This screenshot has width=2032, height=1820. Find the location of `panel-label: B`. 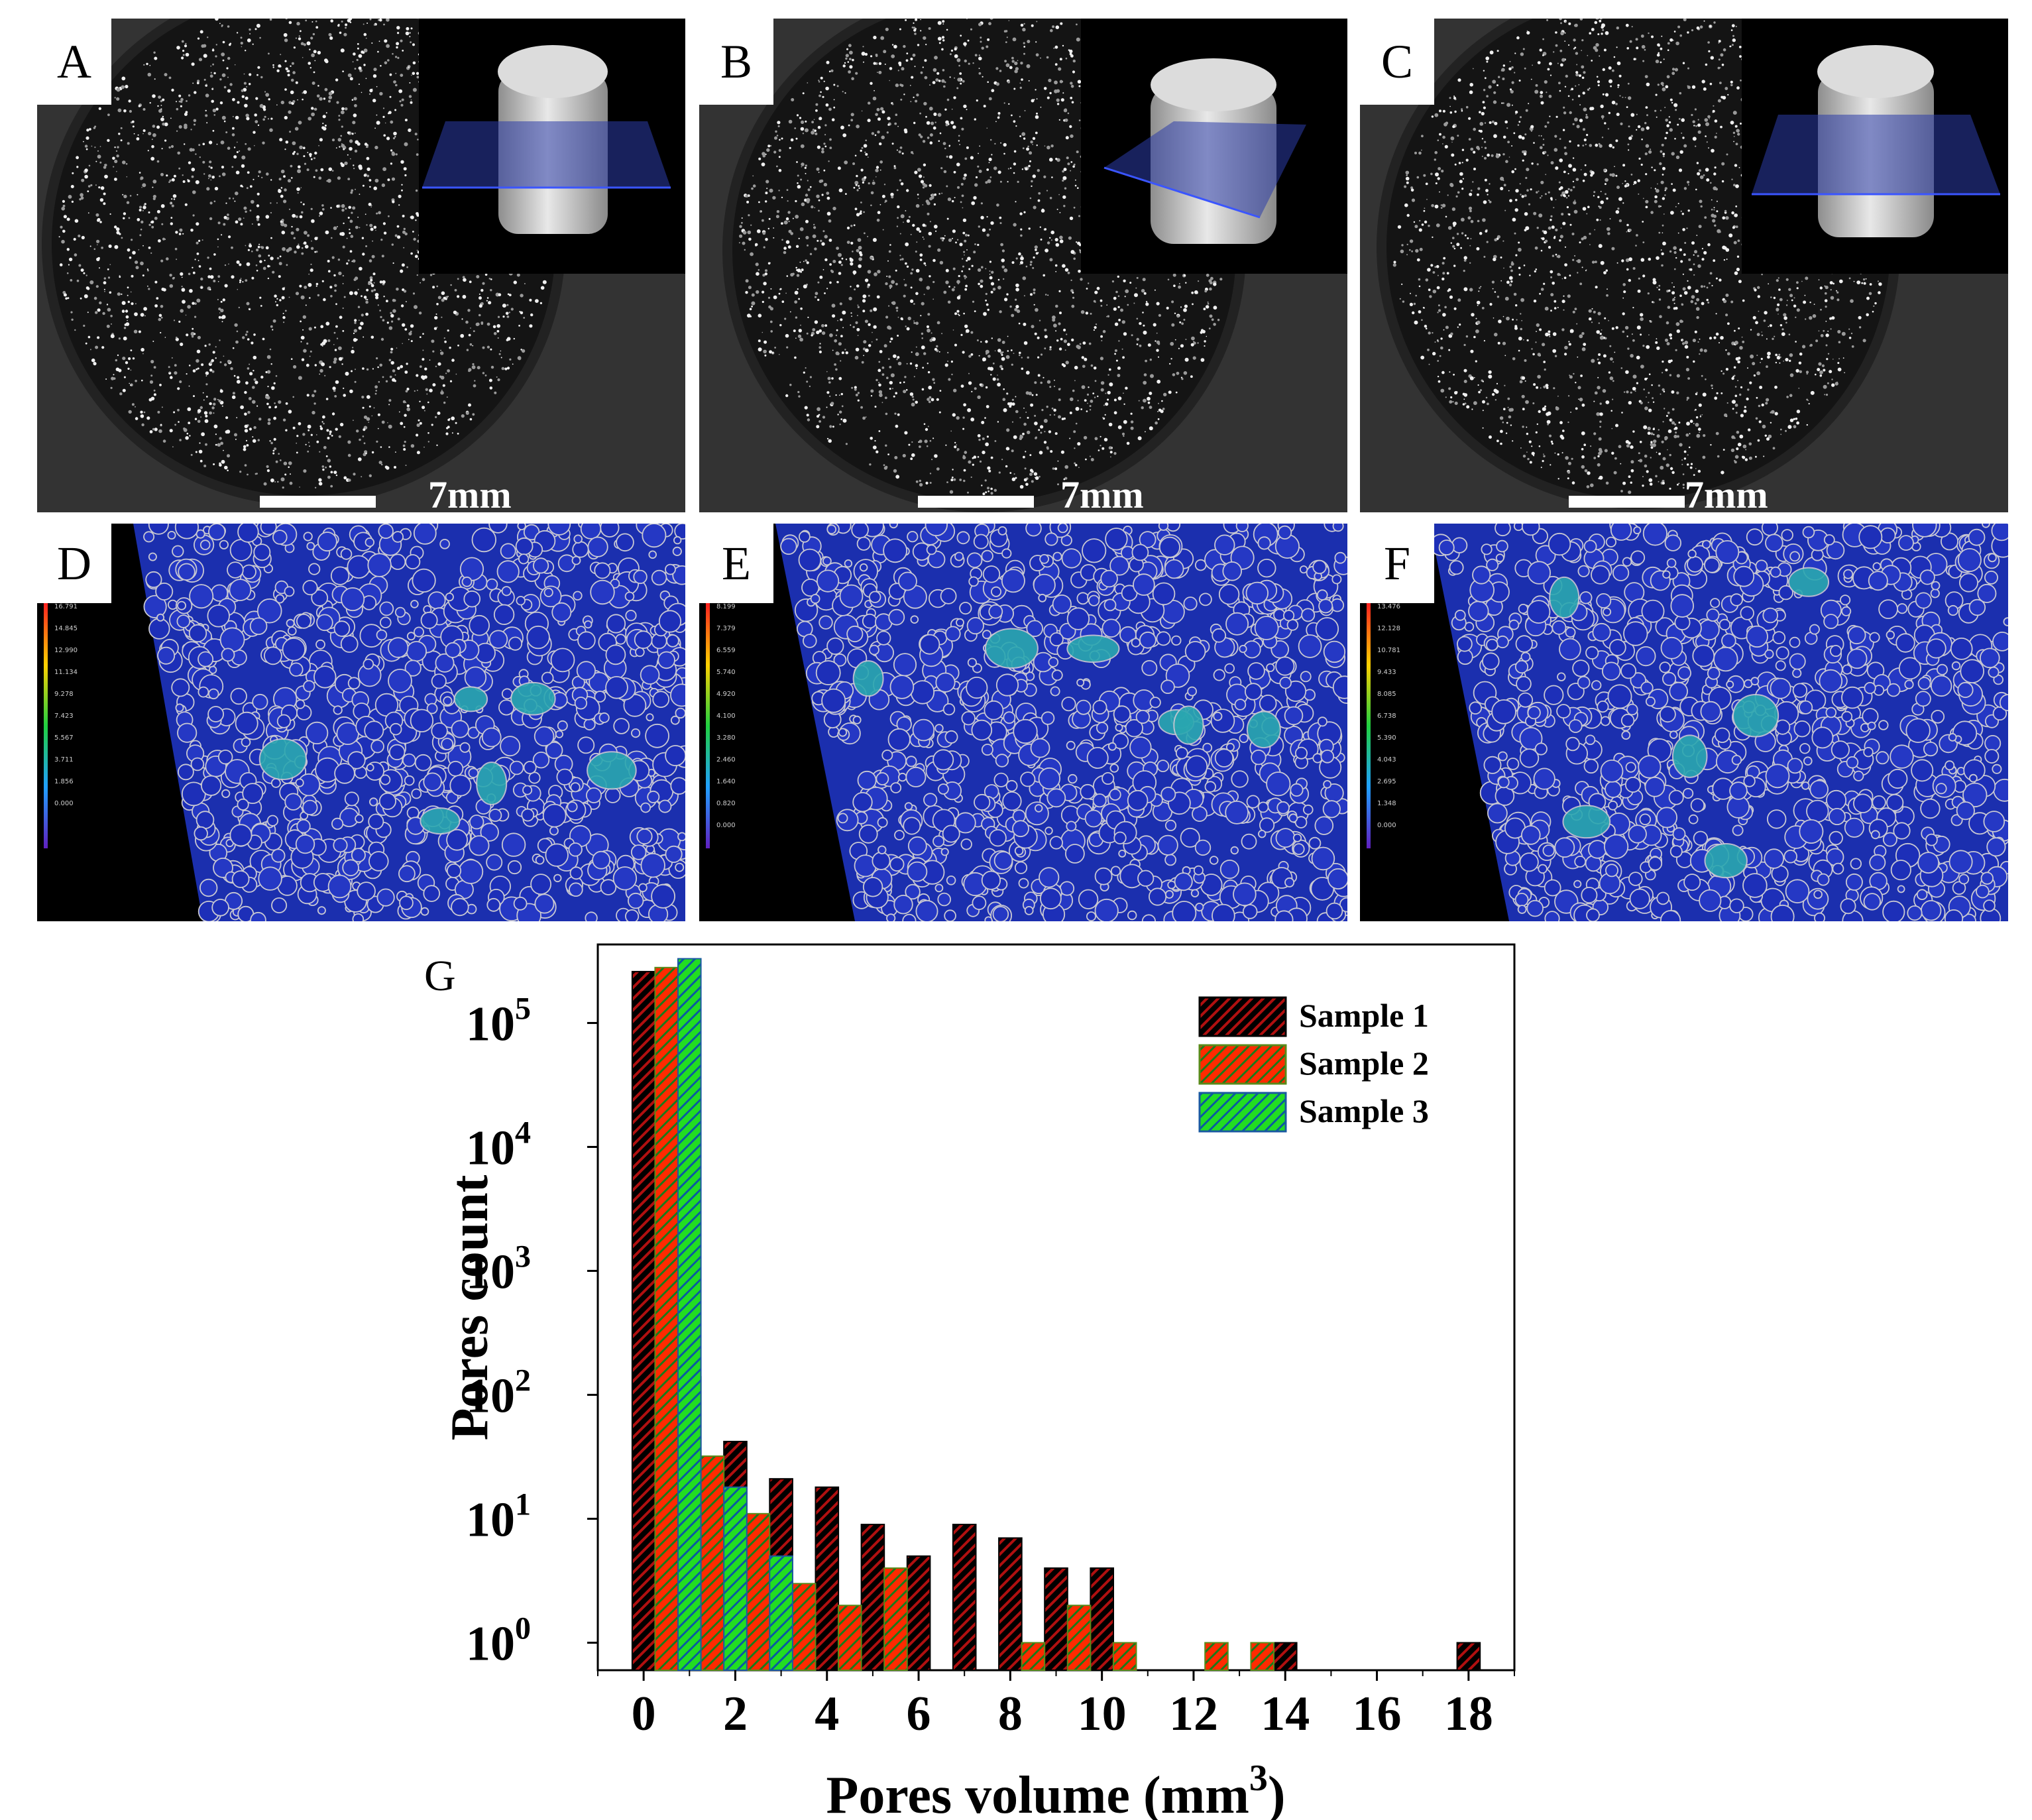

panel-label: B is located at coordinates (736, 62).